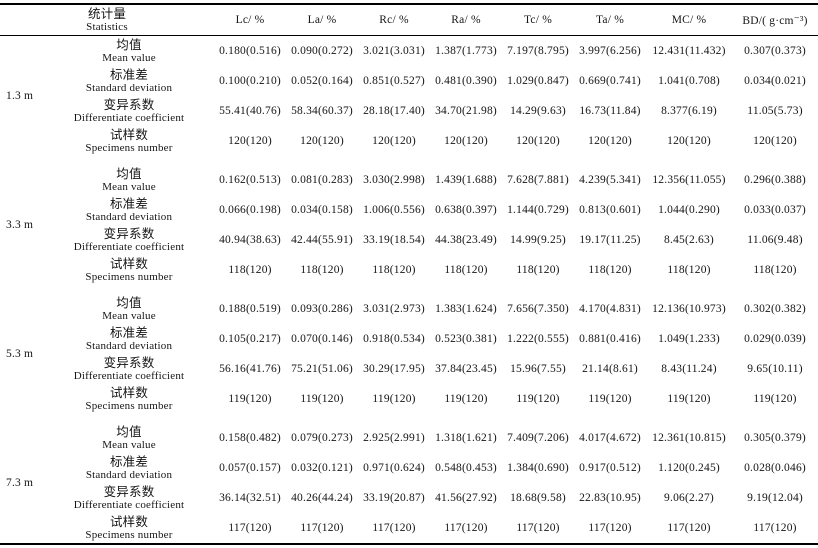  What do you see at coordinates (322, 81) in the screenshot?
I see `value-cell: 0.052(0.164)` at bounding box center [322, 81].